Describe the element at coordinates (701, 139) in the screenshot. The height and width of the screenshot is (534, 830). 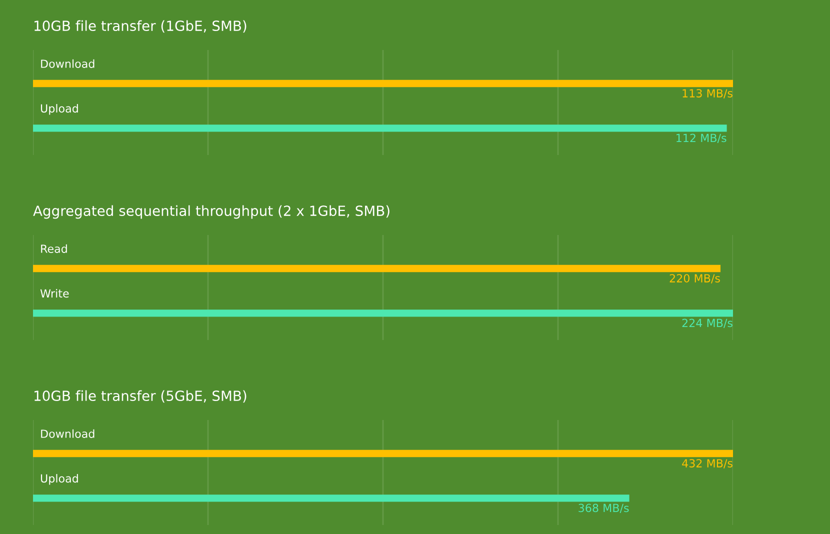
I see `data-label: 112 MB/s` at that location.